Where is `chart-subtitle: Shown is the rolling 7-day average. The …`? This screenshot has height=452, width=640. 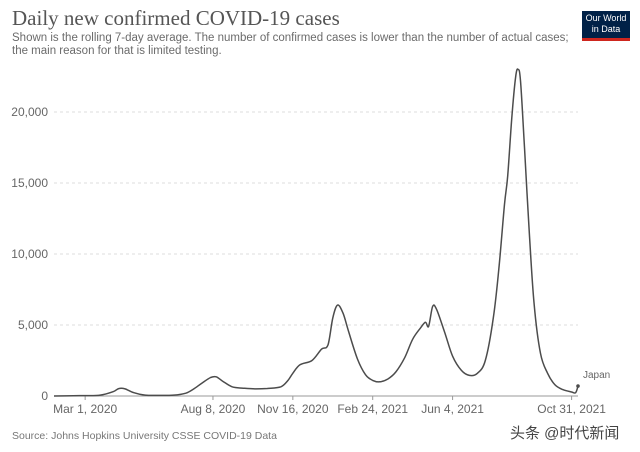
chart-subtitle: Shown is the rolling 7-day average. The … is located at coordinates (290, 44).